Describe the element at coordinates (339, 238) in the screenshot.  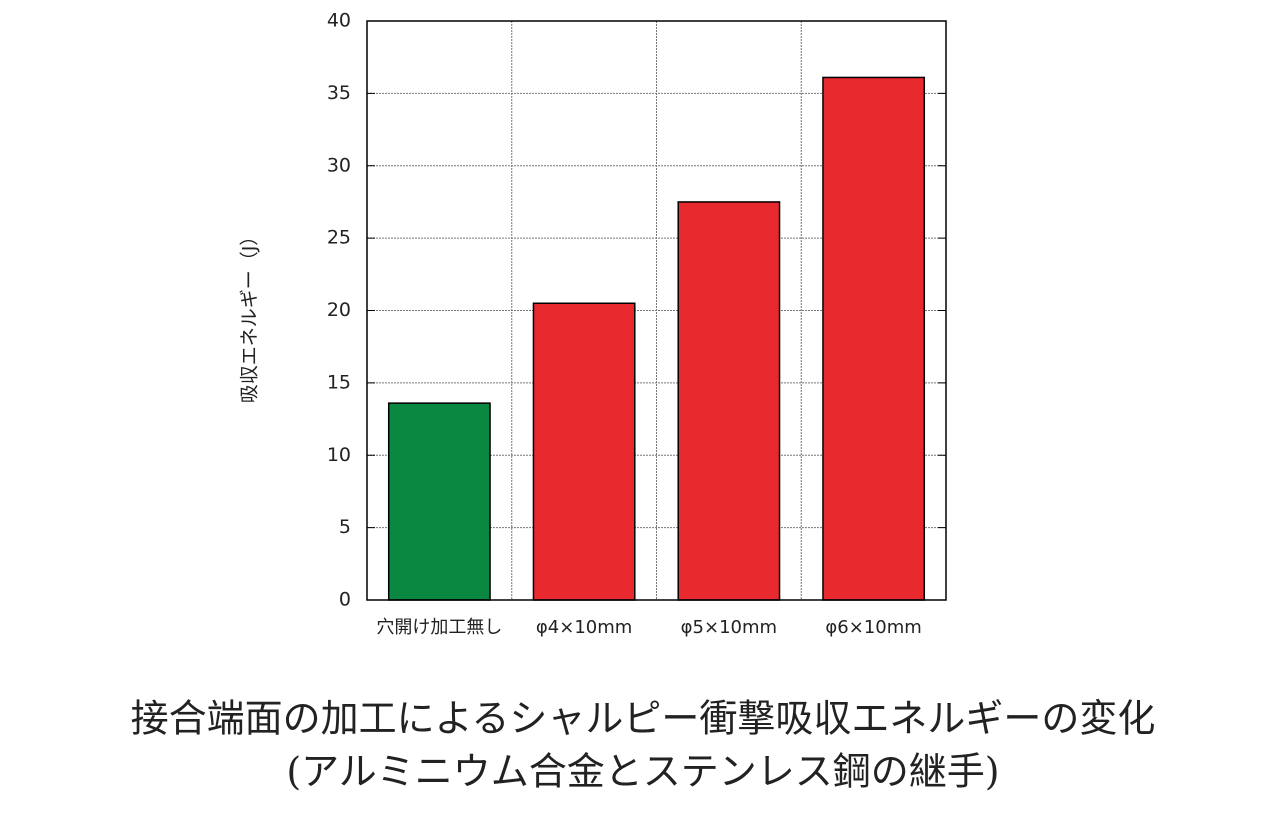
I see `y-tick-label: 25` at that location.